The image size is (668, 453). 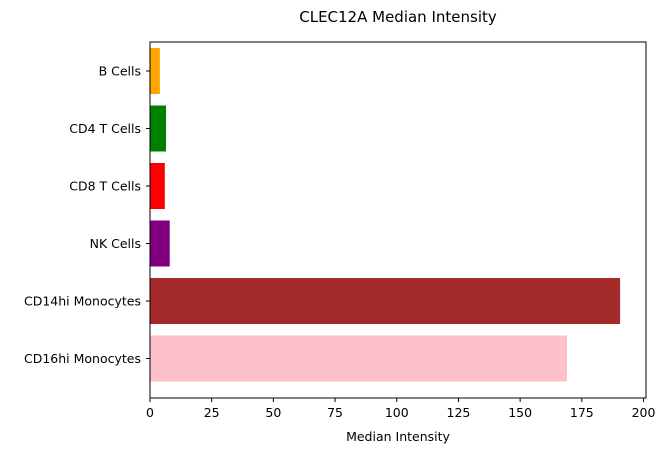 I want to click on x-tick-label: 0, so click(x=150, y=412).